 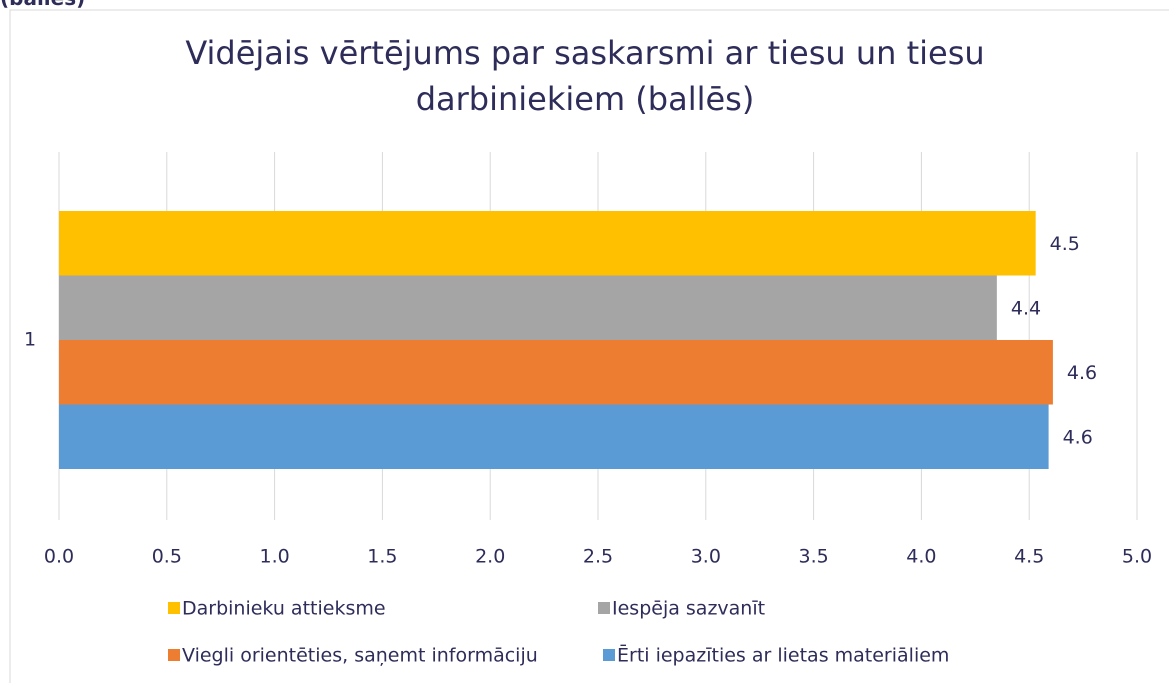 I want to click on x-tick-label: 1.0, so click(x=274, y=557).